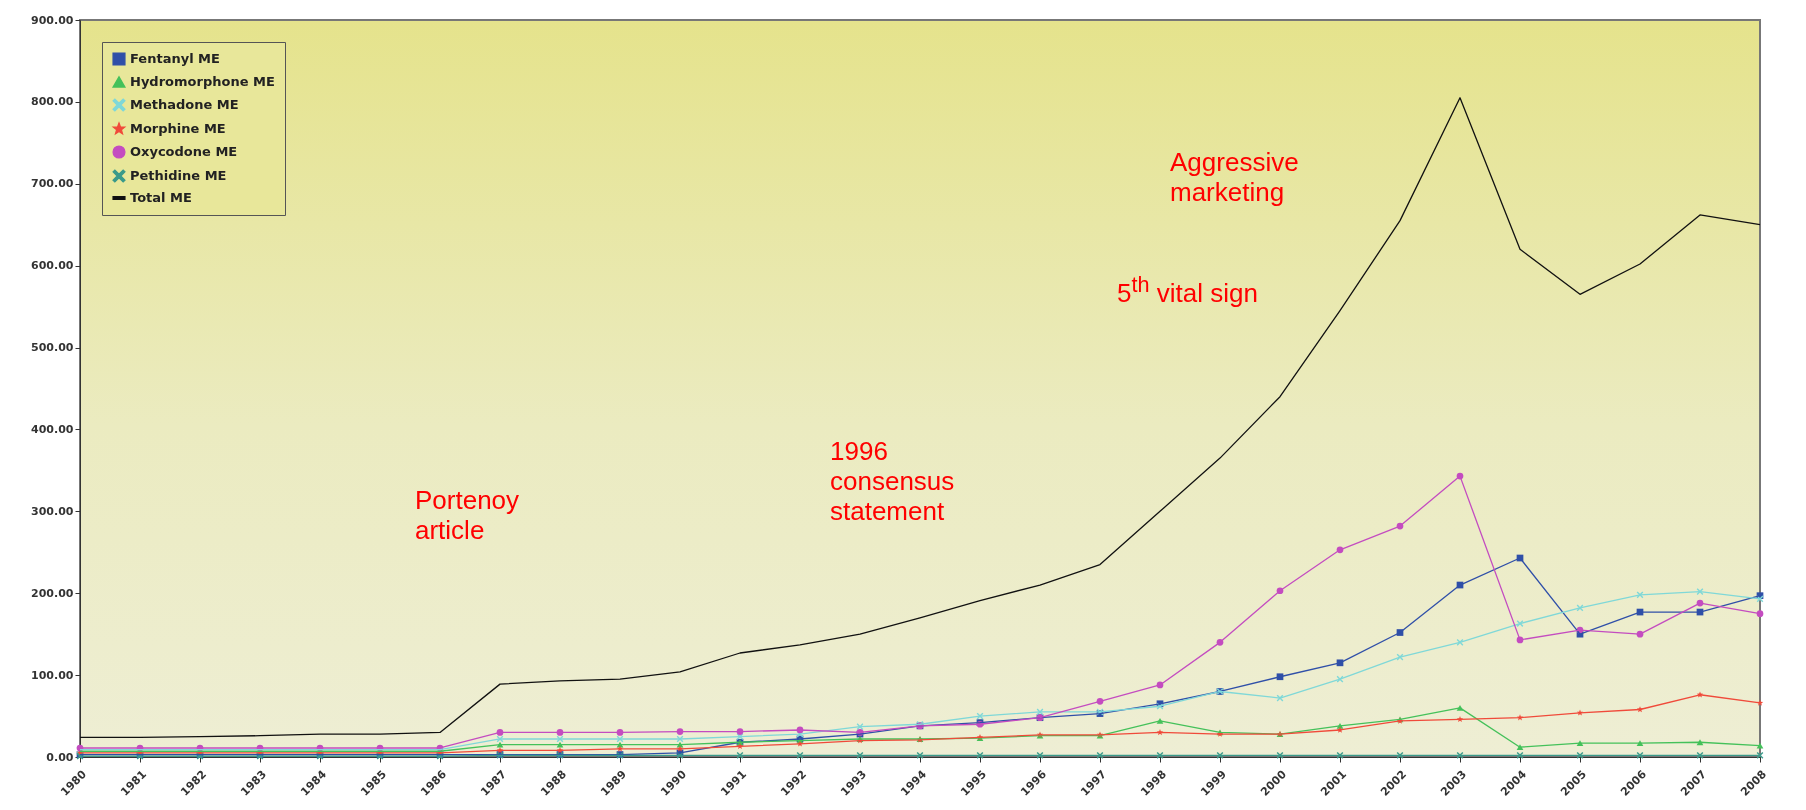  I want to click on annotation: Aggressive marketing, so click(1235, 177).